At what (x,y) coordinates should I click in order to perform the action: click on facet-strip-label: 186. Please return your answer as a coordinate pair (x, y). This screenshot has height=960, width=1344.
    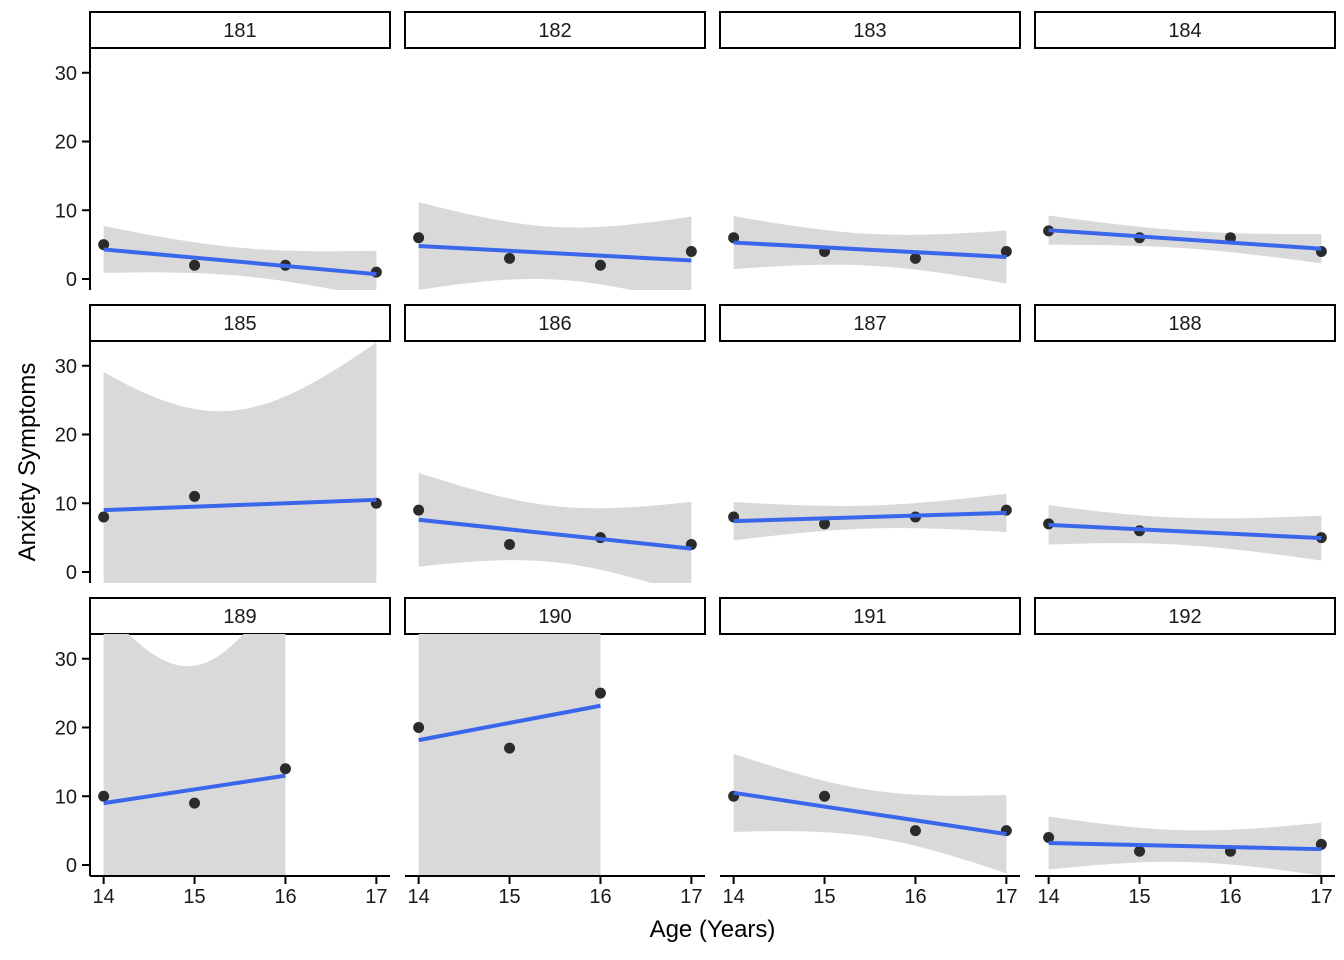
    Looking at the image, I should click on (554, 324).